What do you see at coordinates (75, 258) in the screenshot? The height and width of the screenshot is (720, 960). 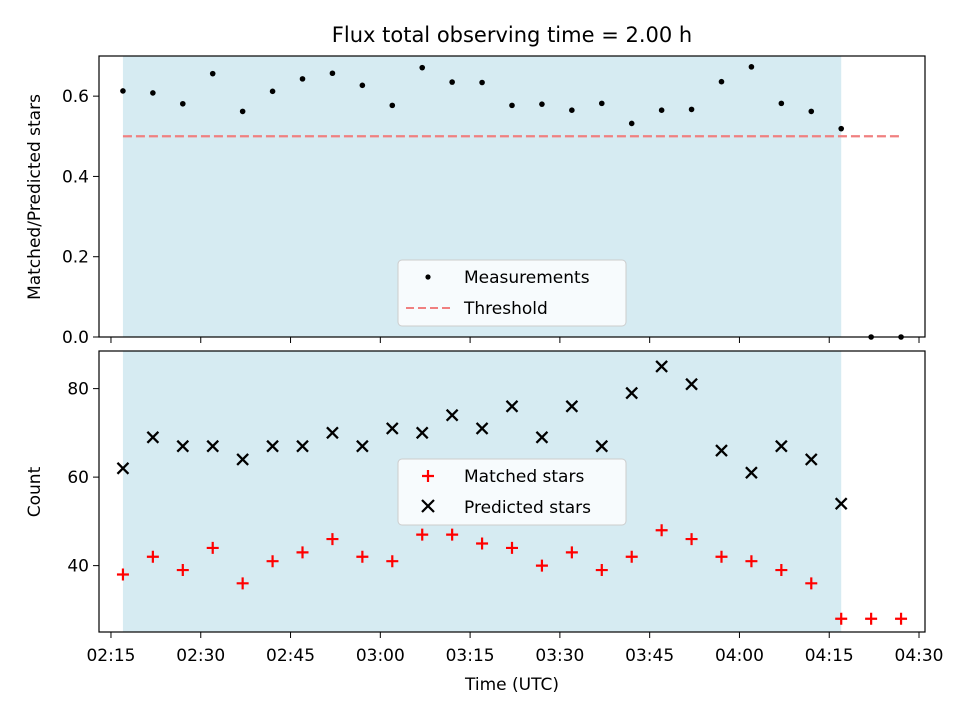 I see `y-tick-label: 0.2` at bounding box center [75, 258].